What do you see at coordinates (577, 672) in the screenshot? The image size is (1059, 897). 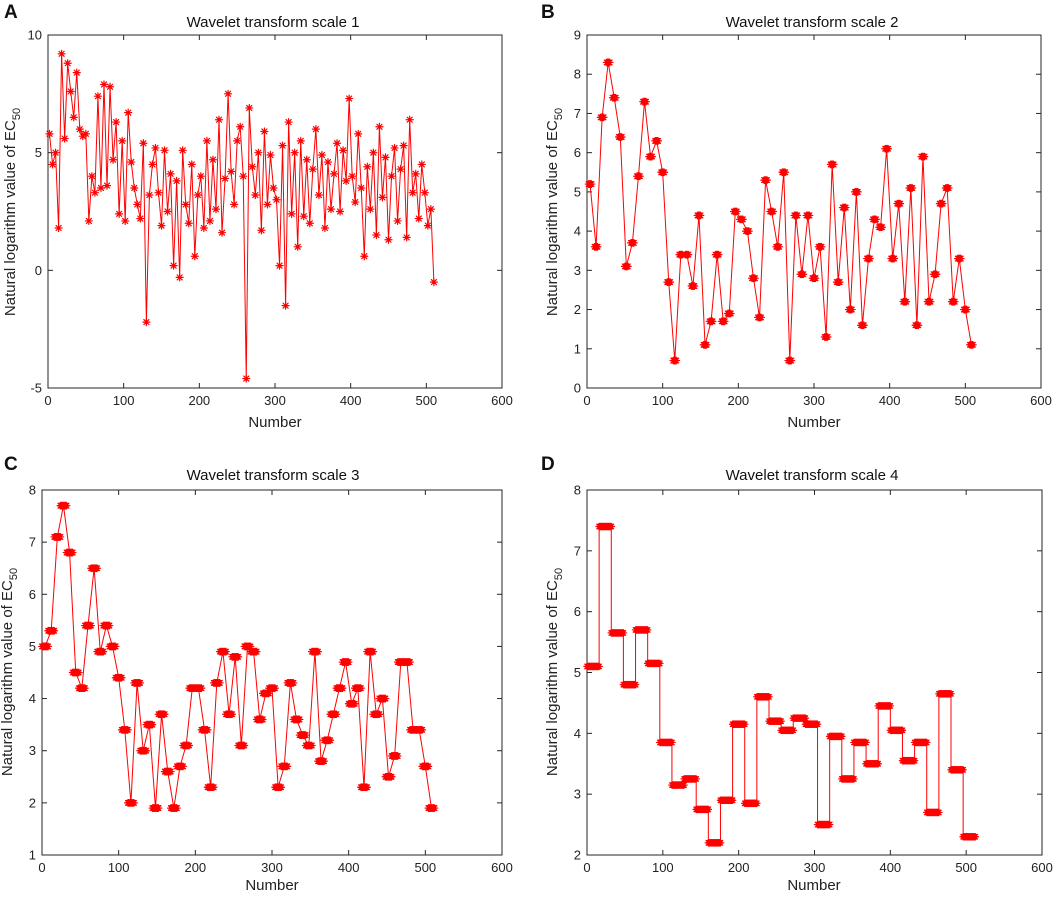 I see `y-tick-label: 5` at bounding box center [577, 672].